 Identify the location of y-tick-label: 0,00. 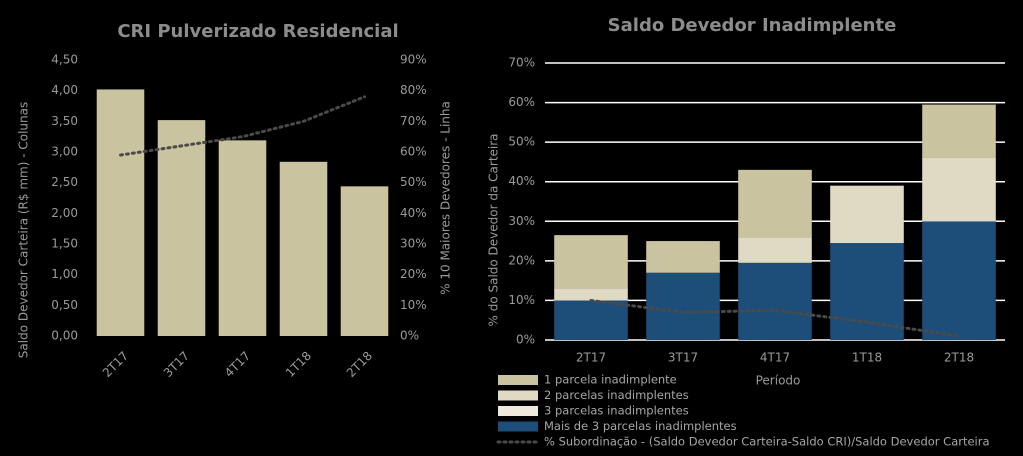
(64, 336).